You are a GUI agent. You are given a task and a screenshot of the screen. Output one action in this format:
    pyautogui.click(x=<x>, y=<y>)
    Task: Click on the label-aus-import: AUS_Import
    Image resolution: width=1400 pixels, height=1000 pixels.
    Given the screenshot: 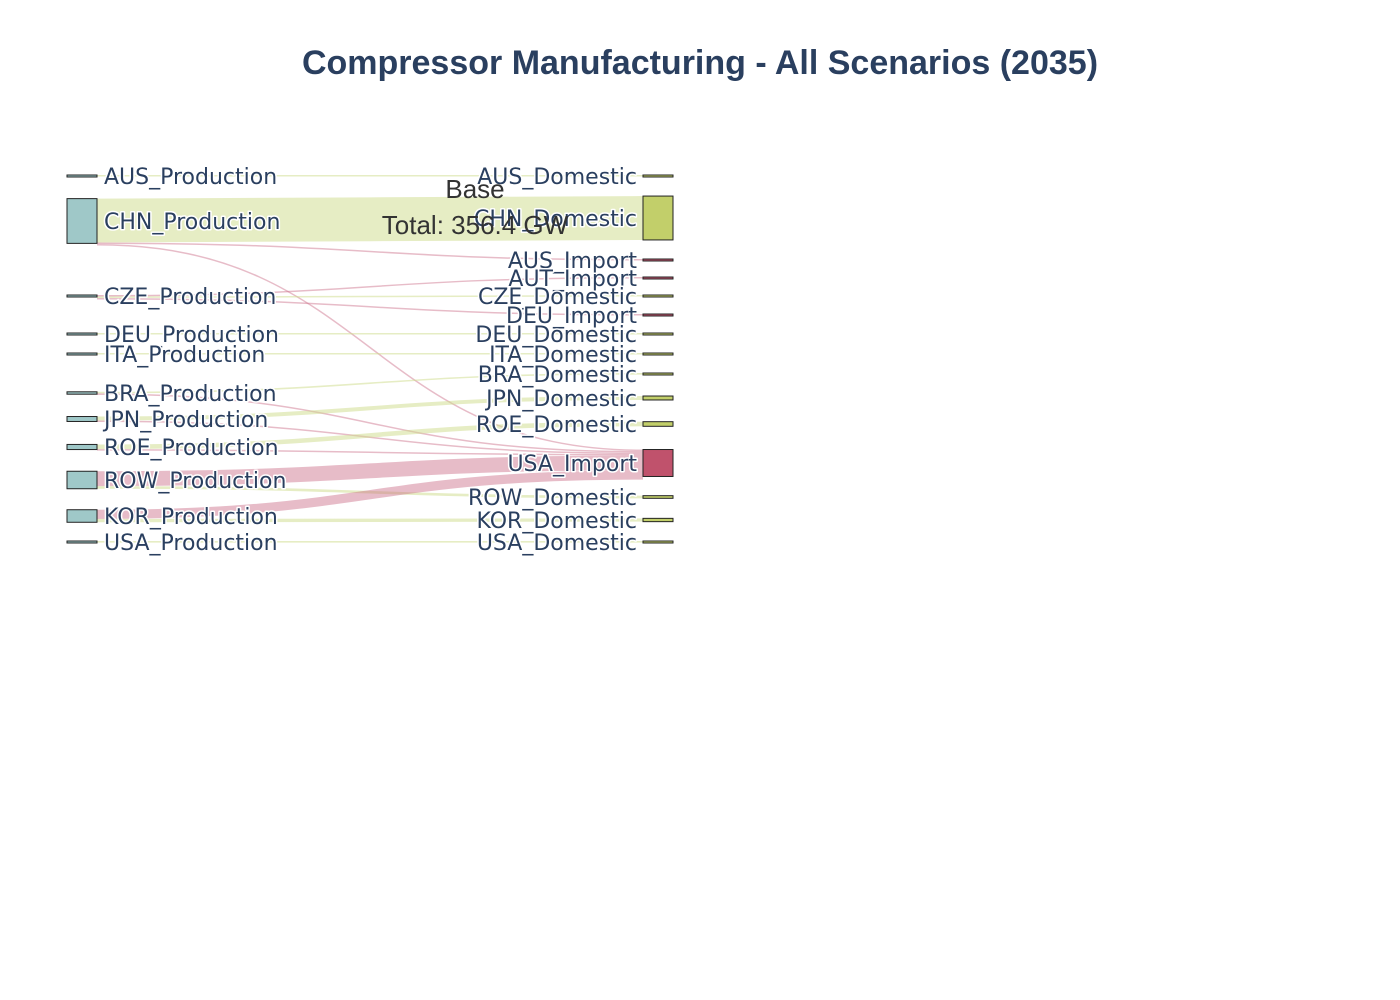 What is the action you would take?
    pyautogui.click(x=573, y=261)
    